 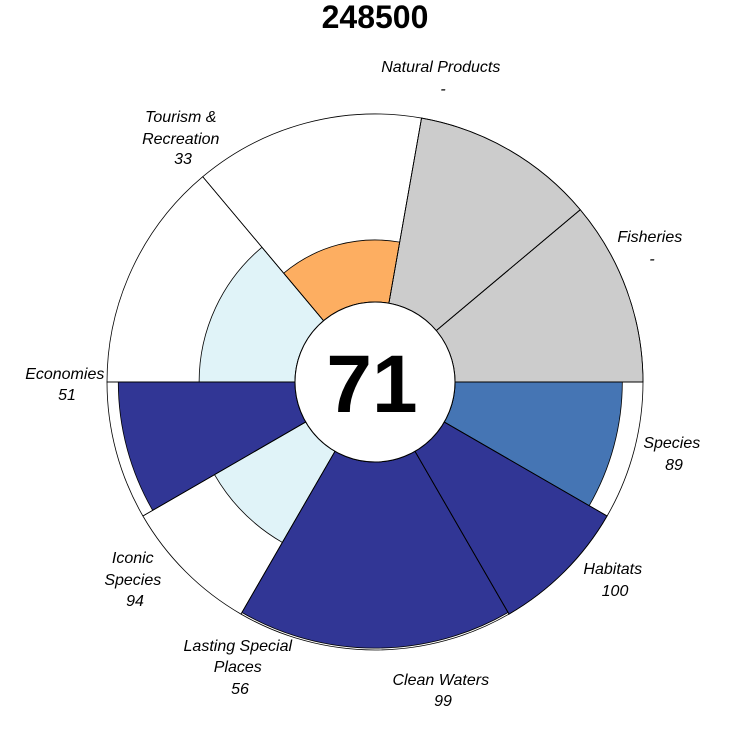 What do you see at coordinates (180, 117) in the screenshot?
I see `label-tourism-line1: Tourism &` at bounding box center [180, 117].